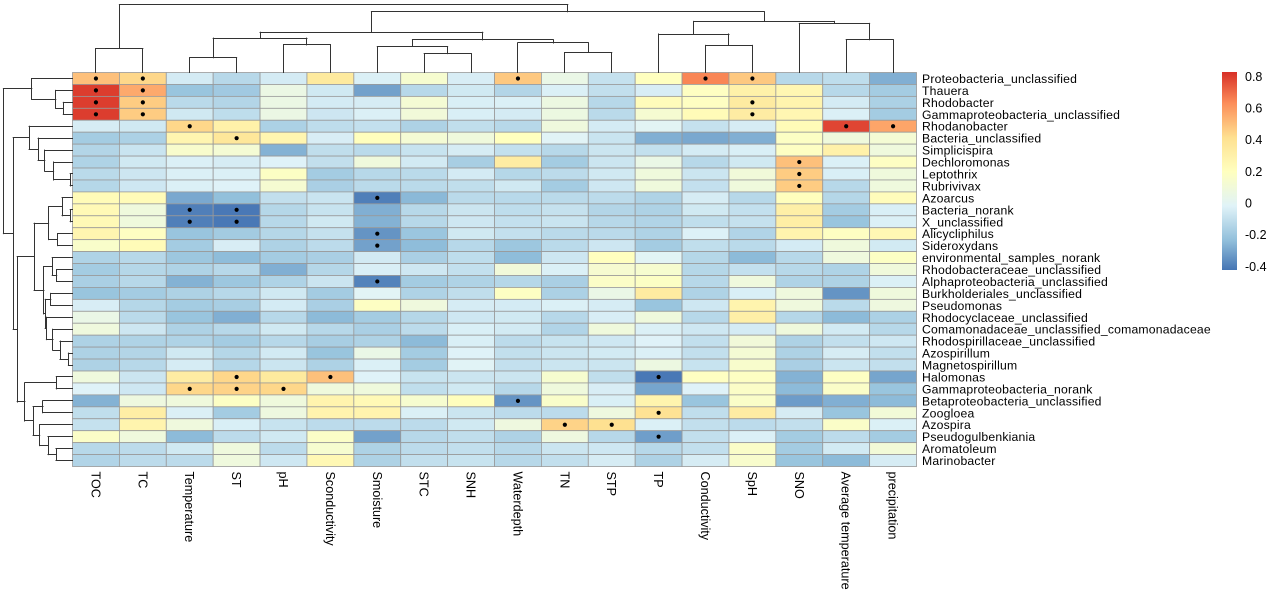 The image size is (1269, 598). What do you see at coordinates (965, 127) in the screenshot?
I see `svg-text: Rhodanobacter` at bounding box center [965, 127].